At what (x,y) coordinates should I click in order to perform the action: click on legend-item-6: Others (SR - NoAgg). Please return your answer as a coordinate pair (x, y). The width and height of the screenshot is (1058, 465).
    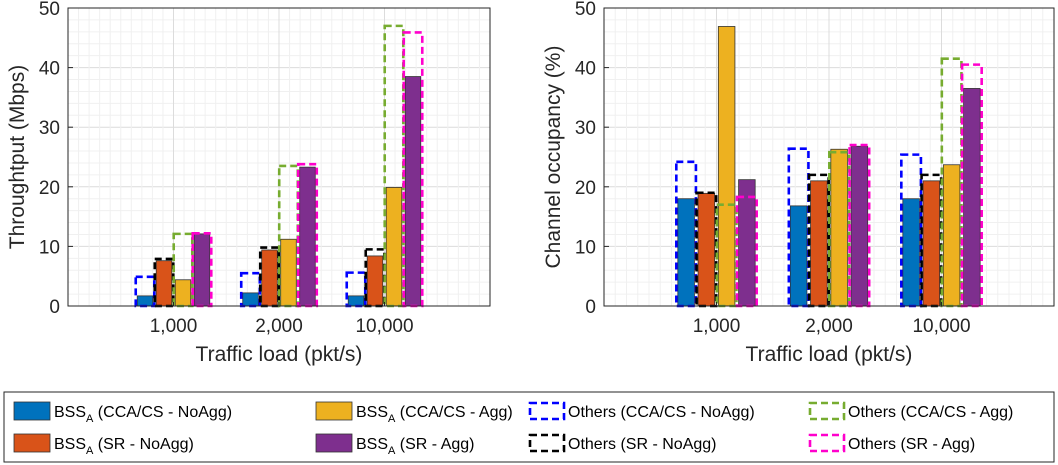
    Looking at the image, I should click on (622, 443).